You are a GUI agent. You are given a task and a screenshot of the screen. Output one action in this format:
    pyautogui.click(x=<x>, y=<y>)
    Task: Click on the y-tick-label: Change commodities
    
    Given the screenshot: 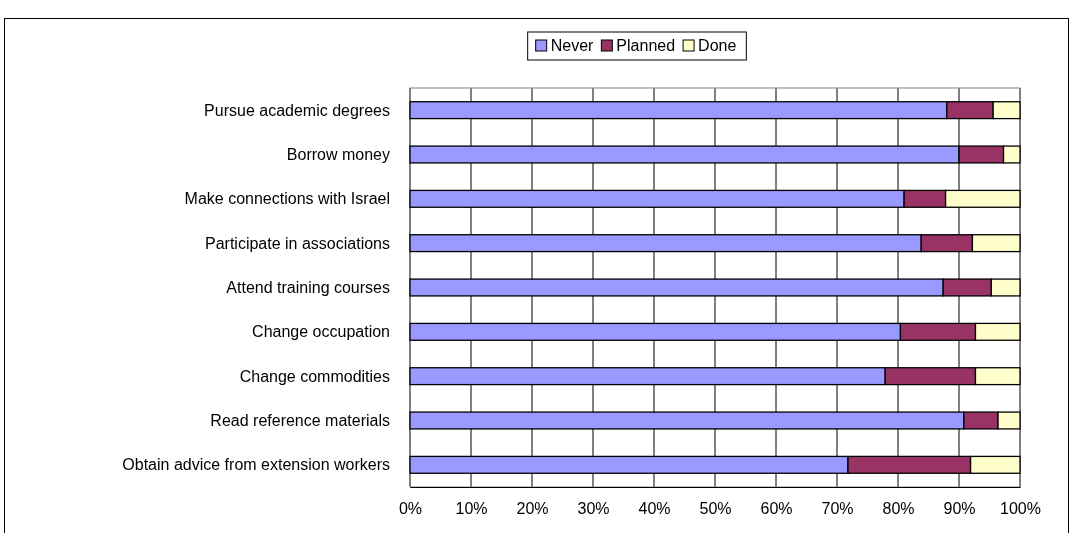 What is the action you would take?
    pyautogui.click(x=314, y=376)
    